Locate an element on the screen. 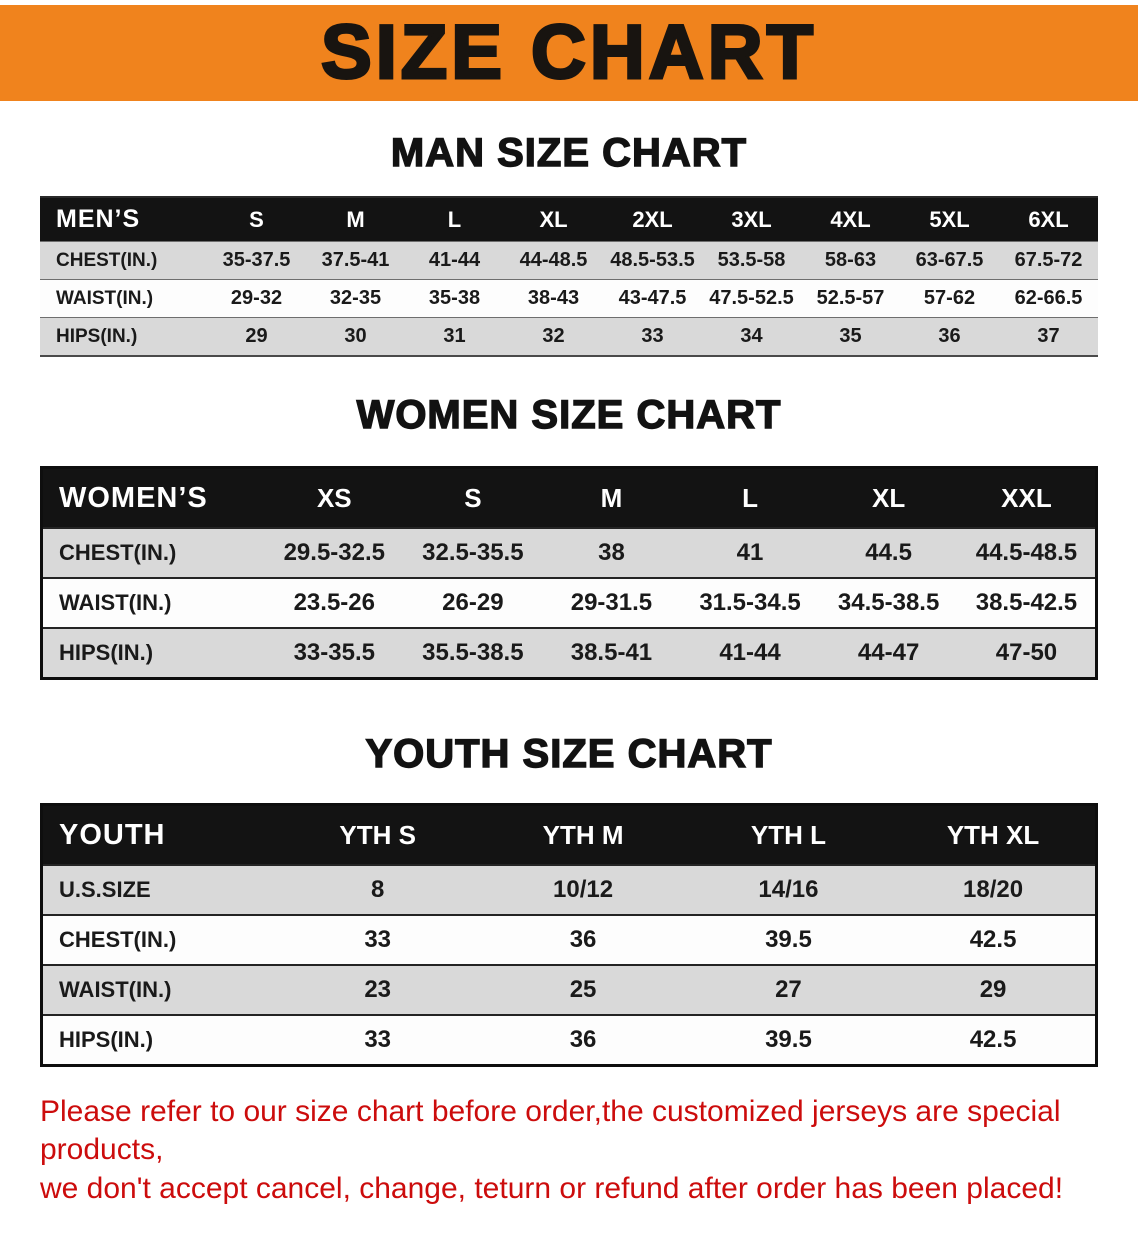  measurement-value: 62-66.5 is located at coordinates (1048, 298).